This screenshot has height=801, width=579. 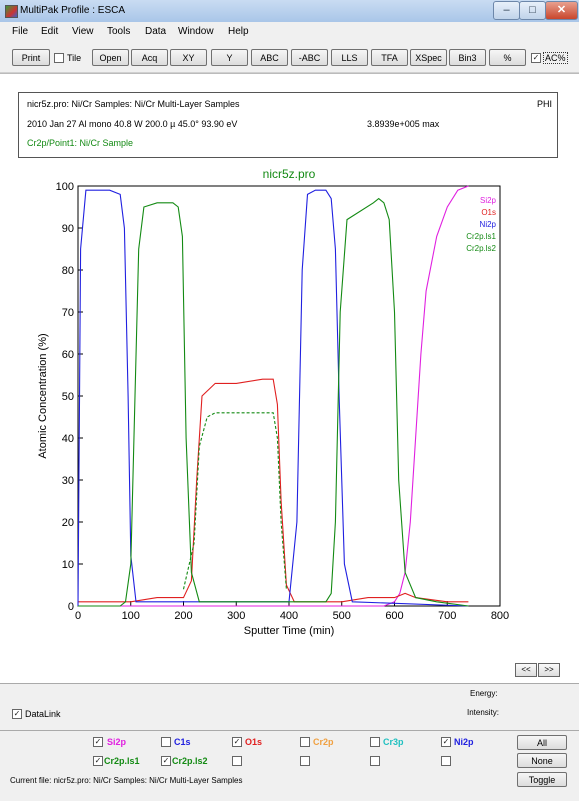 What do you see at coordinates (110, 57) in the screenshot?
I see `open-button: Open` at bounding box center [110, 57].